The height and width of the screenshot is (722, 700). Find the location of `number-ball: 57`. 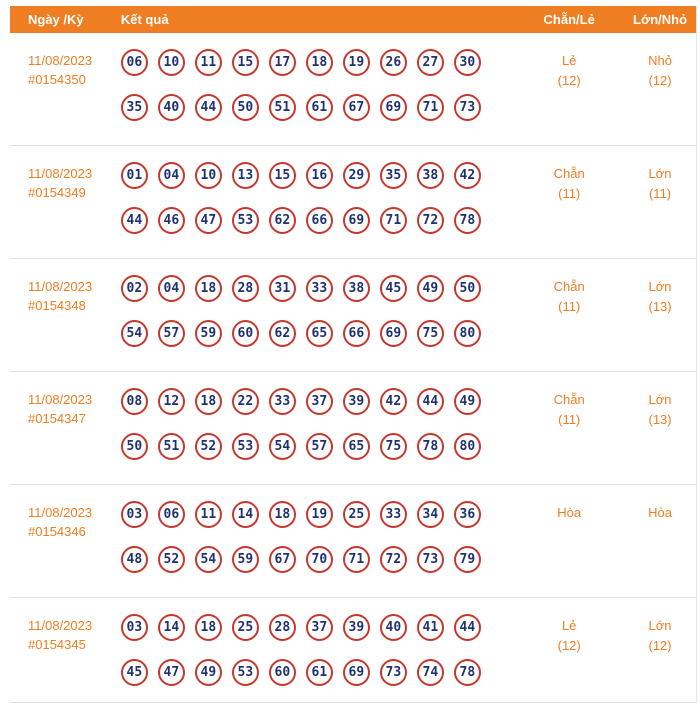

number-ball: 57 is located at coordinates (319, 446).